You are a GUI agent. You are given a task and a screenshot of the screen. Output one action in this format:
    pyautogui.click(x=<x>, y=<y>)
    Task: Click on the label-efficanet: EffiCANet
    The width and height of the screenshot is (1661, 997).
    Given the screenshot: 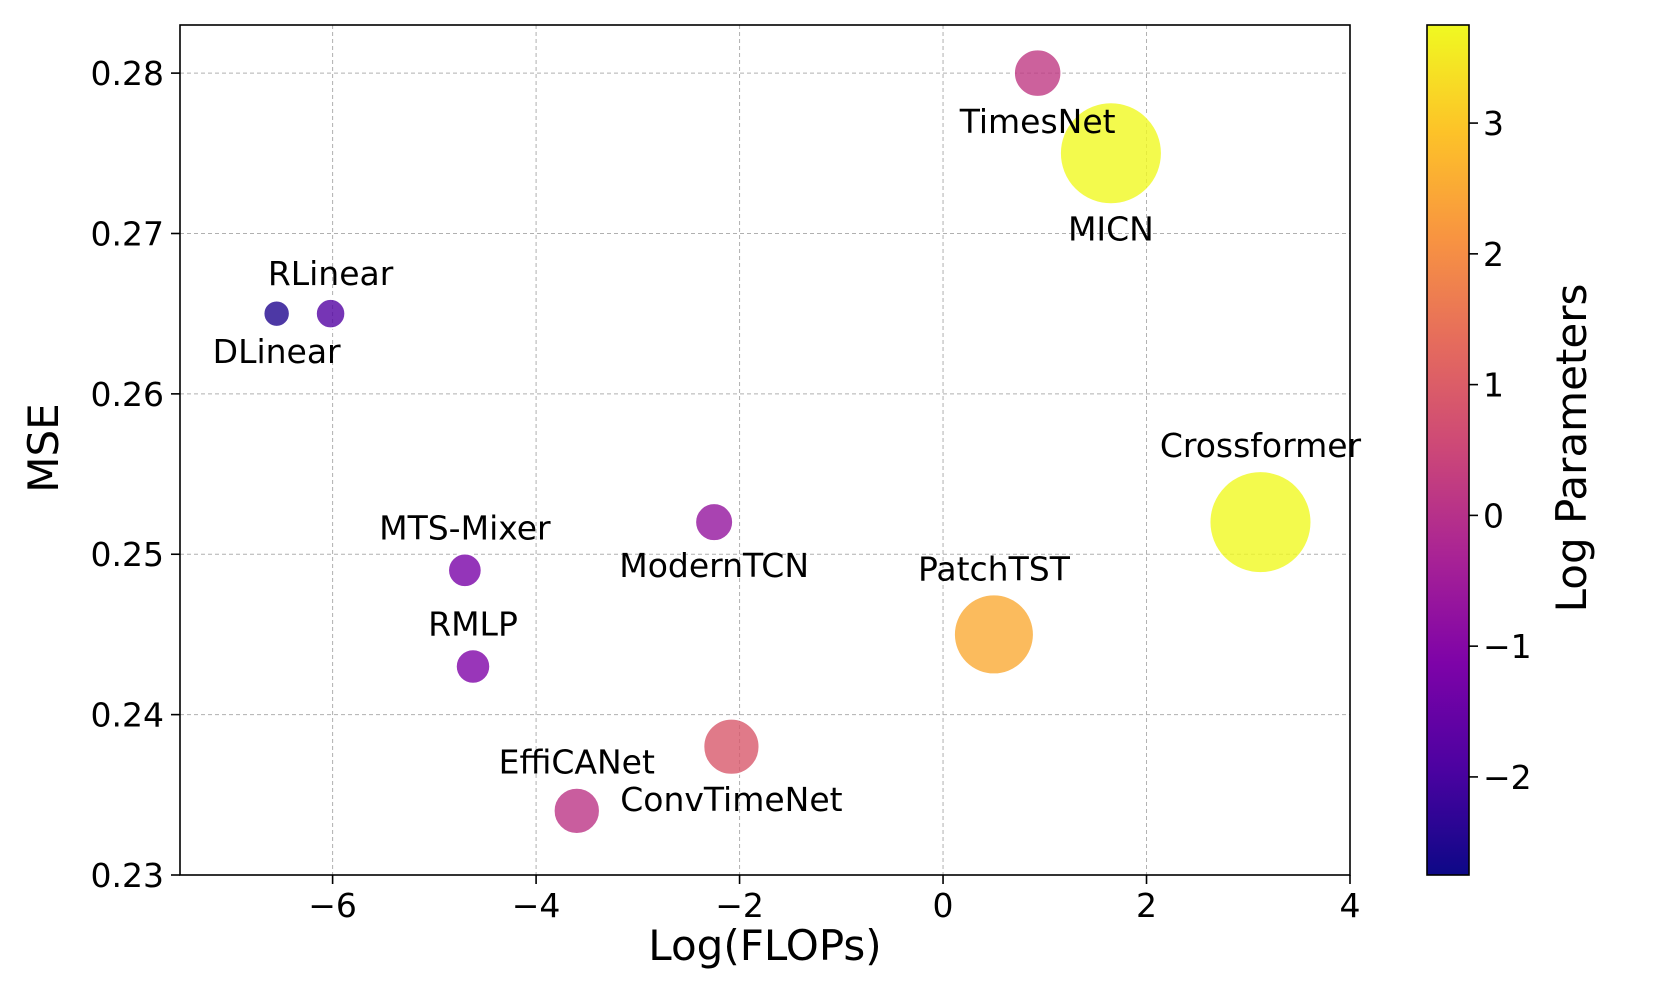 What is the action you would take?
    pyautogui.click(x=577, y=762)
    